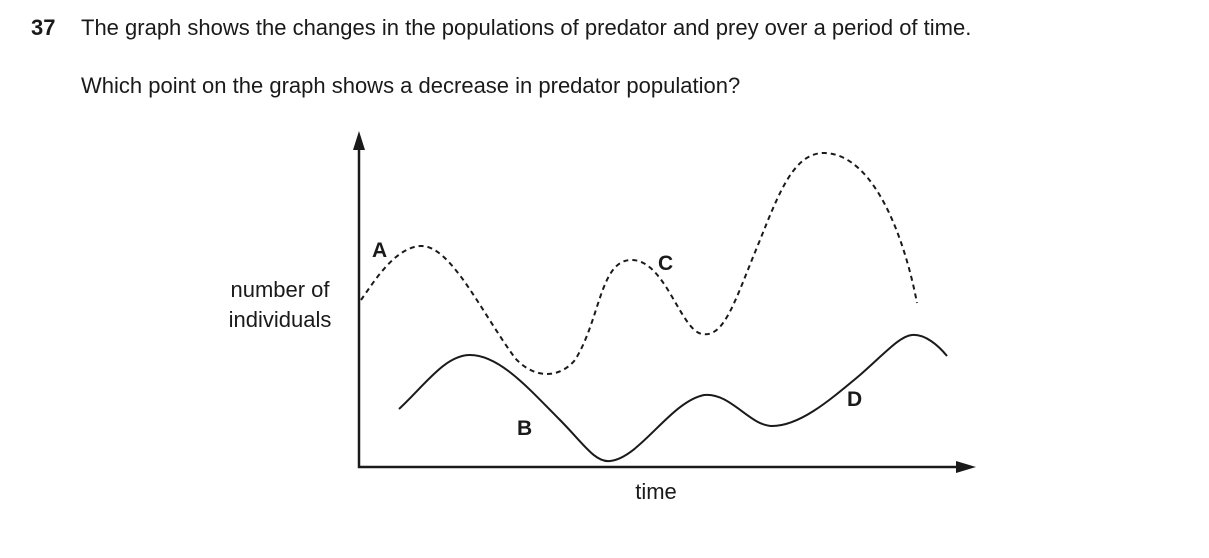  Describe the element at coordinates (43, 27) in the screenshot. I see `question-number: 37` at that location.